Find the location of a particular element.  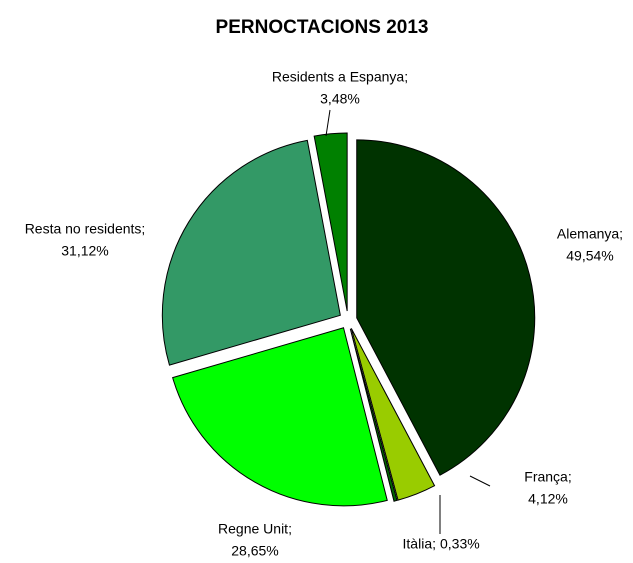

slice-label: Alemanya; is located at coordinates (590, 234).